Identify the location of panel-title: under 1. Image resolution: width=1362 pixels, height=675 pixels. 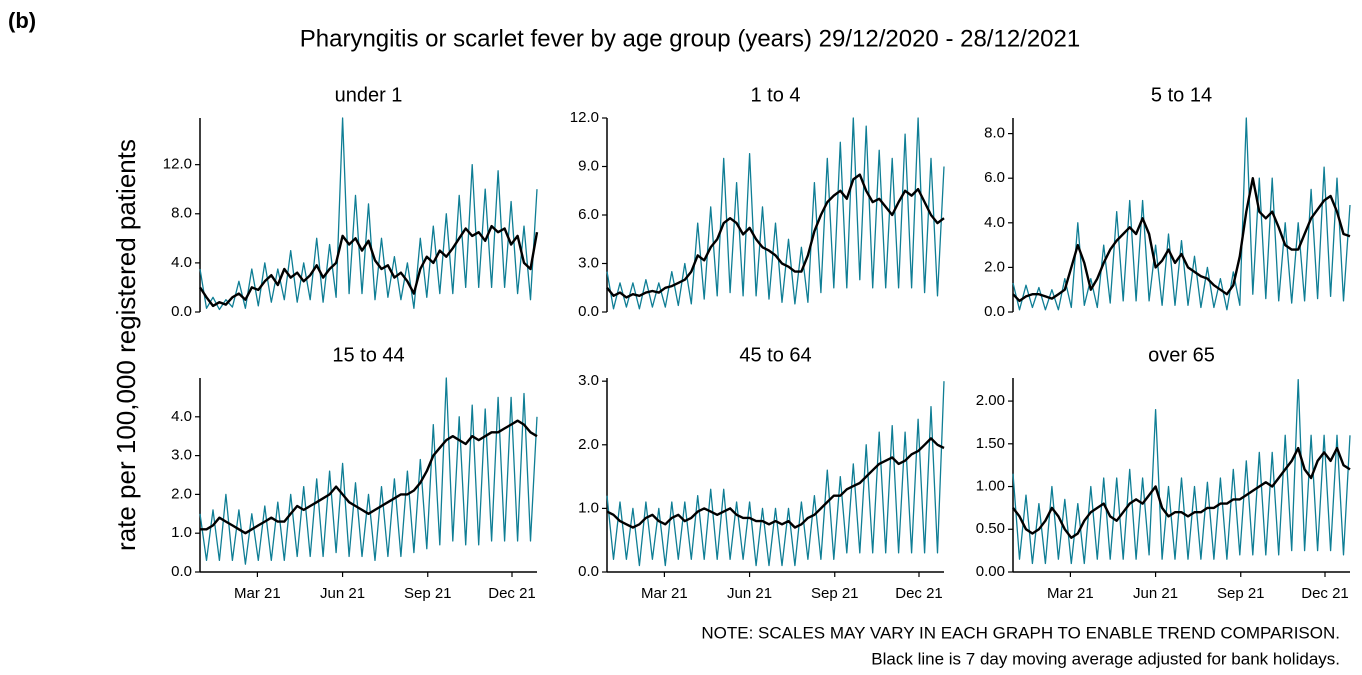
(369, 95).